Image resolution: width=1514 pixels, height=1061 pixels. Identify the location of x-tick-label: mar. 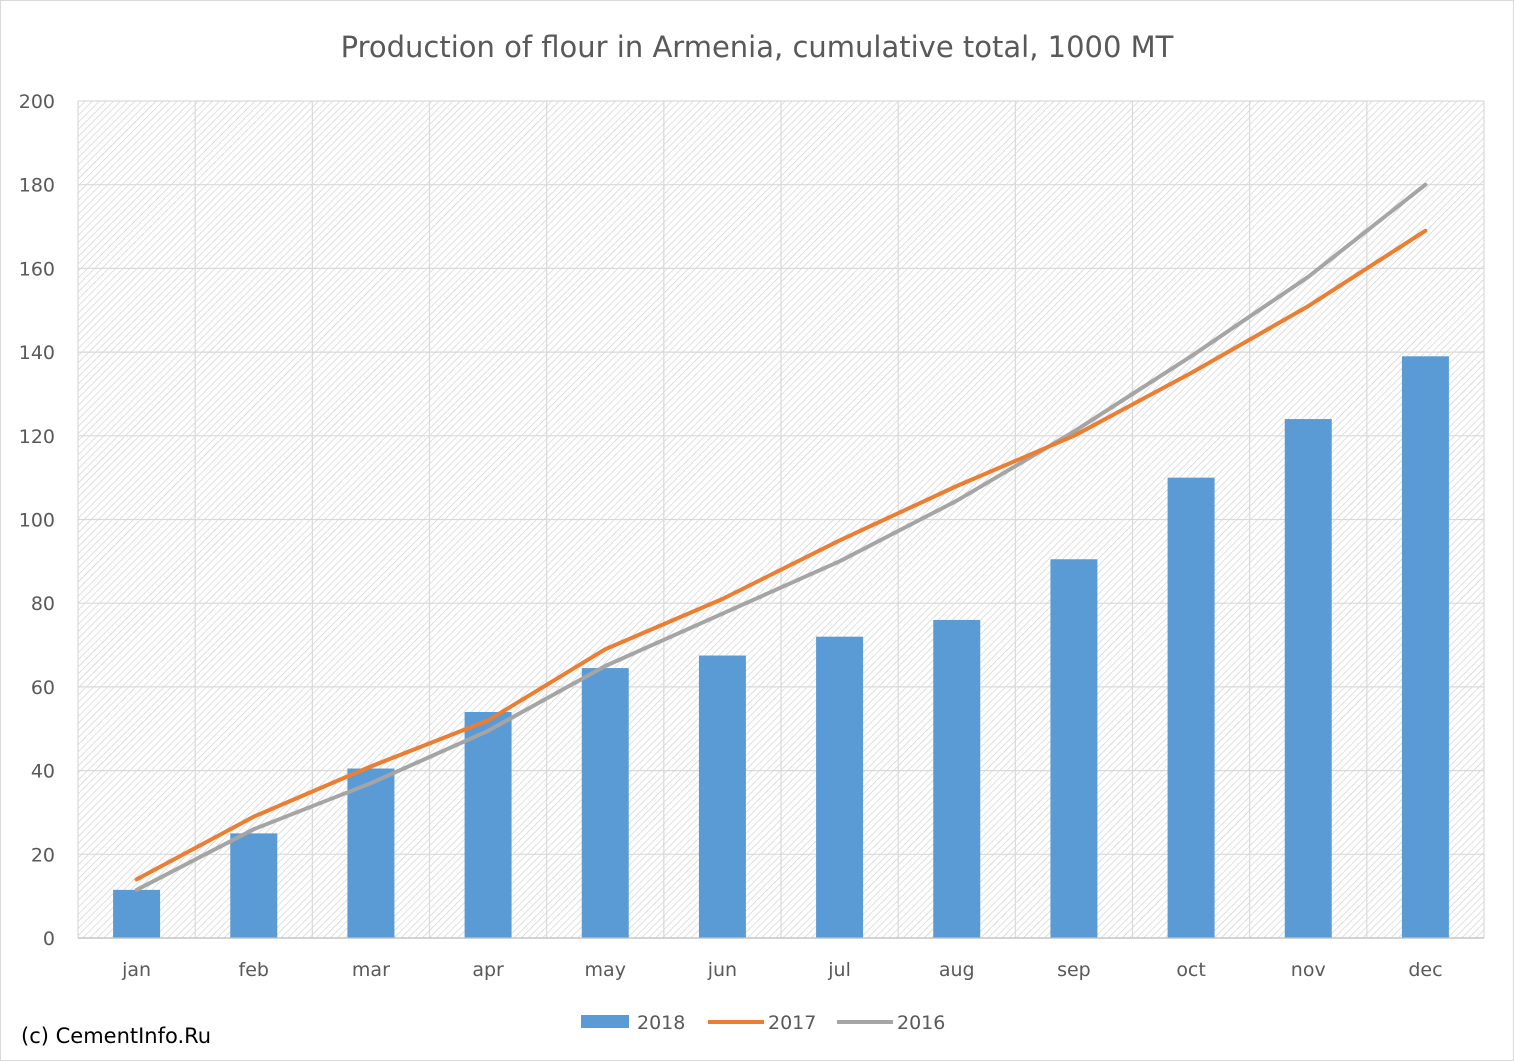
(371, 970).